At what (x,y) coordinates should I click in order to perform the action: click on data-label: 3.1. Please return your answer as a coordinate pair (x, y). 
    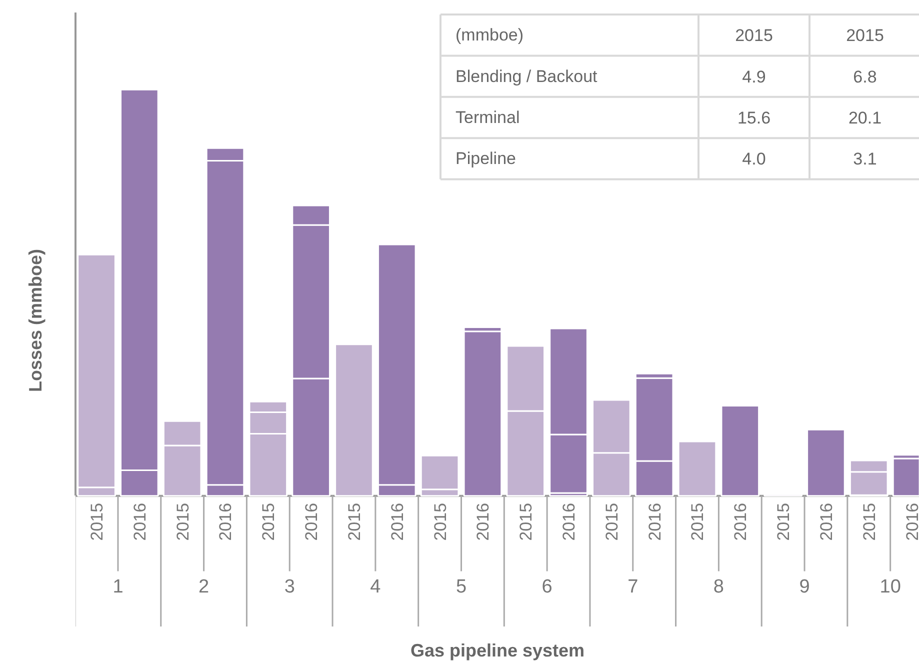
    Looking at the image, I should click on (865, 159).